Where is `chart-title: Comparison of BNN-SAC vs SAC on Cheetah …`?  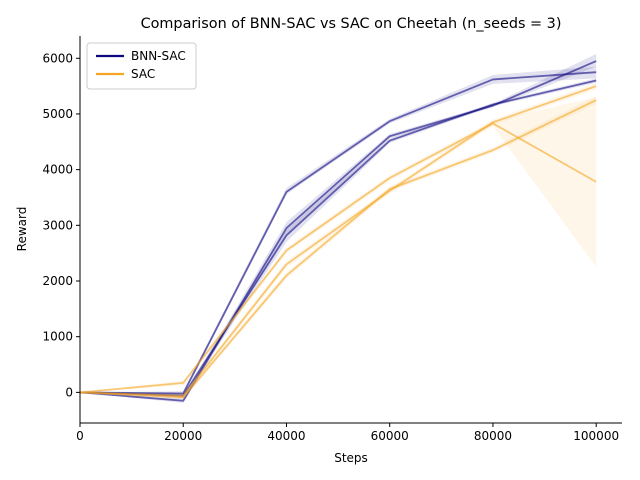
chart-title: Comparison of BNN-SAC vs SAC on Cheetah … is located at coordinates (351, 24).